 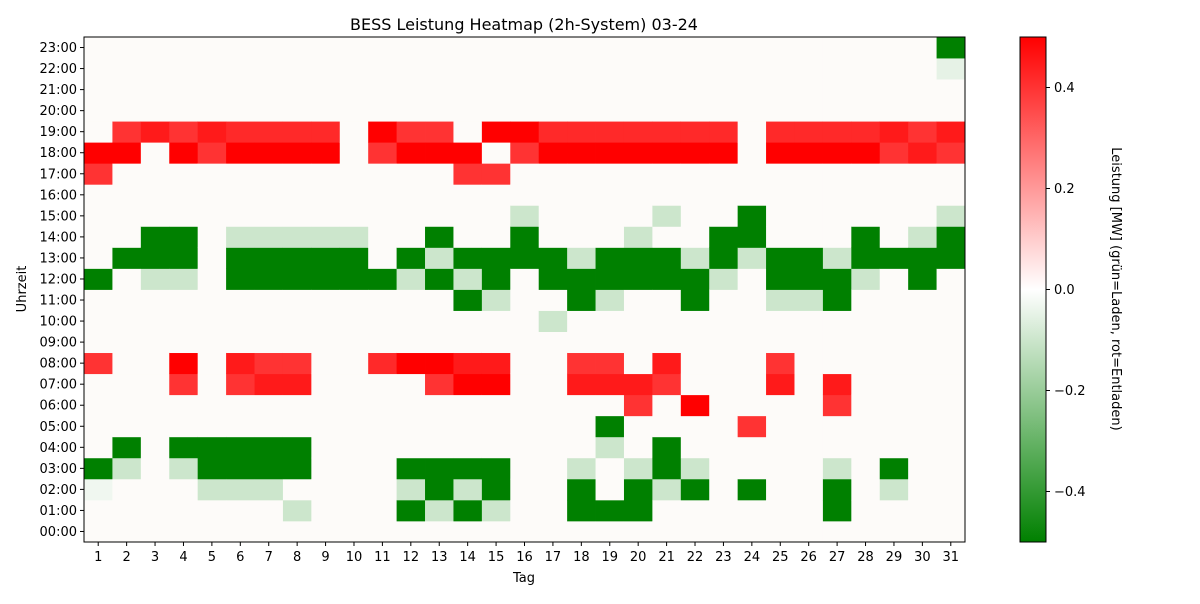 What do you see at coordinates (411, 557) in the screenshot?
I see `x-tick-label: 12` at bounding box center [411, 557].